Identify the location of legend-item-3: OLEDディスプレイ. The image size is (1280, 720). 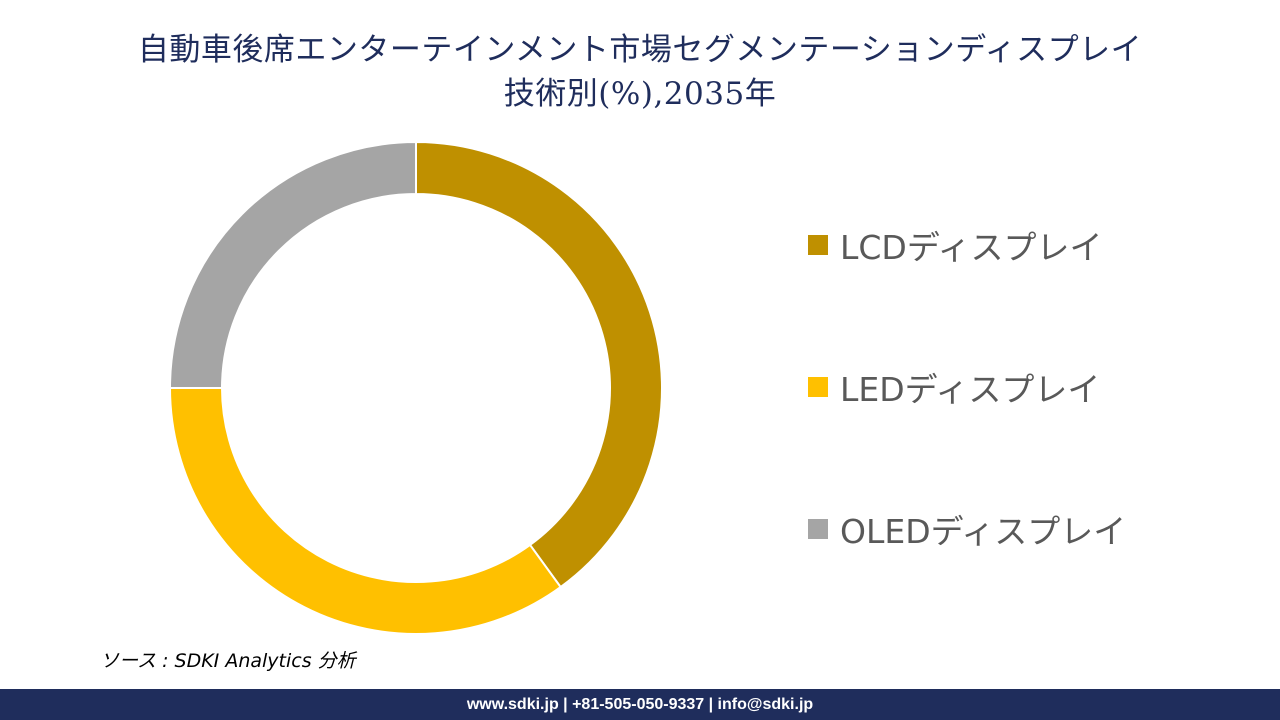
(967, 529).